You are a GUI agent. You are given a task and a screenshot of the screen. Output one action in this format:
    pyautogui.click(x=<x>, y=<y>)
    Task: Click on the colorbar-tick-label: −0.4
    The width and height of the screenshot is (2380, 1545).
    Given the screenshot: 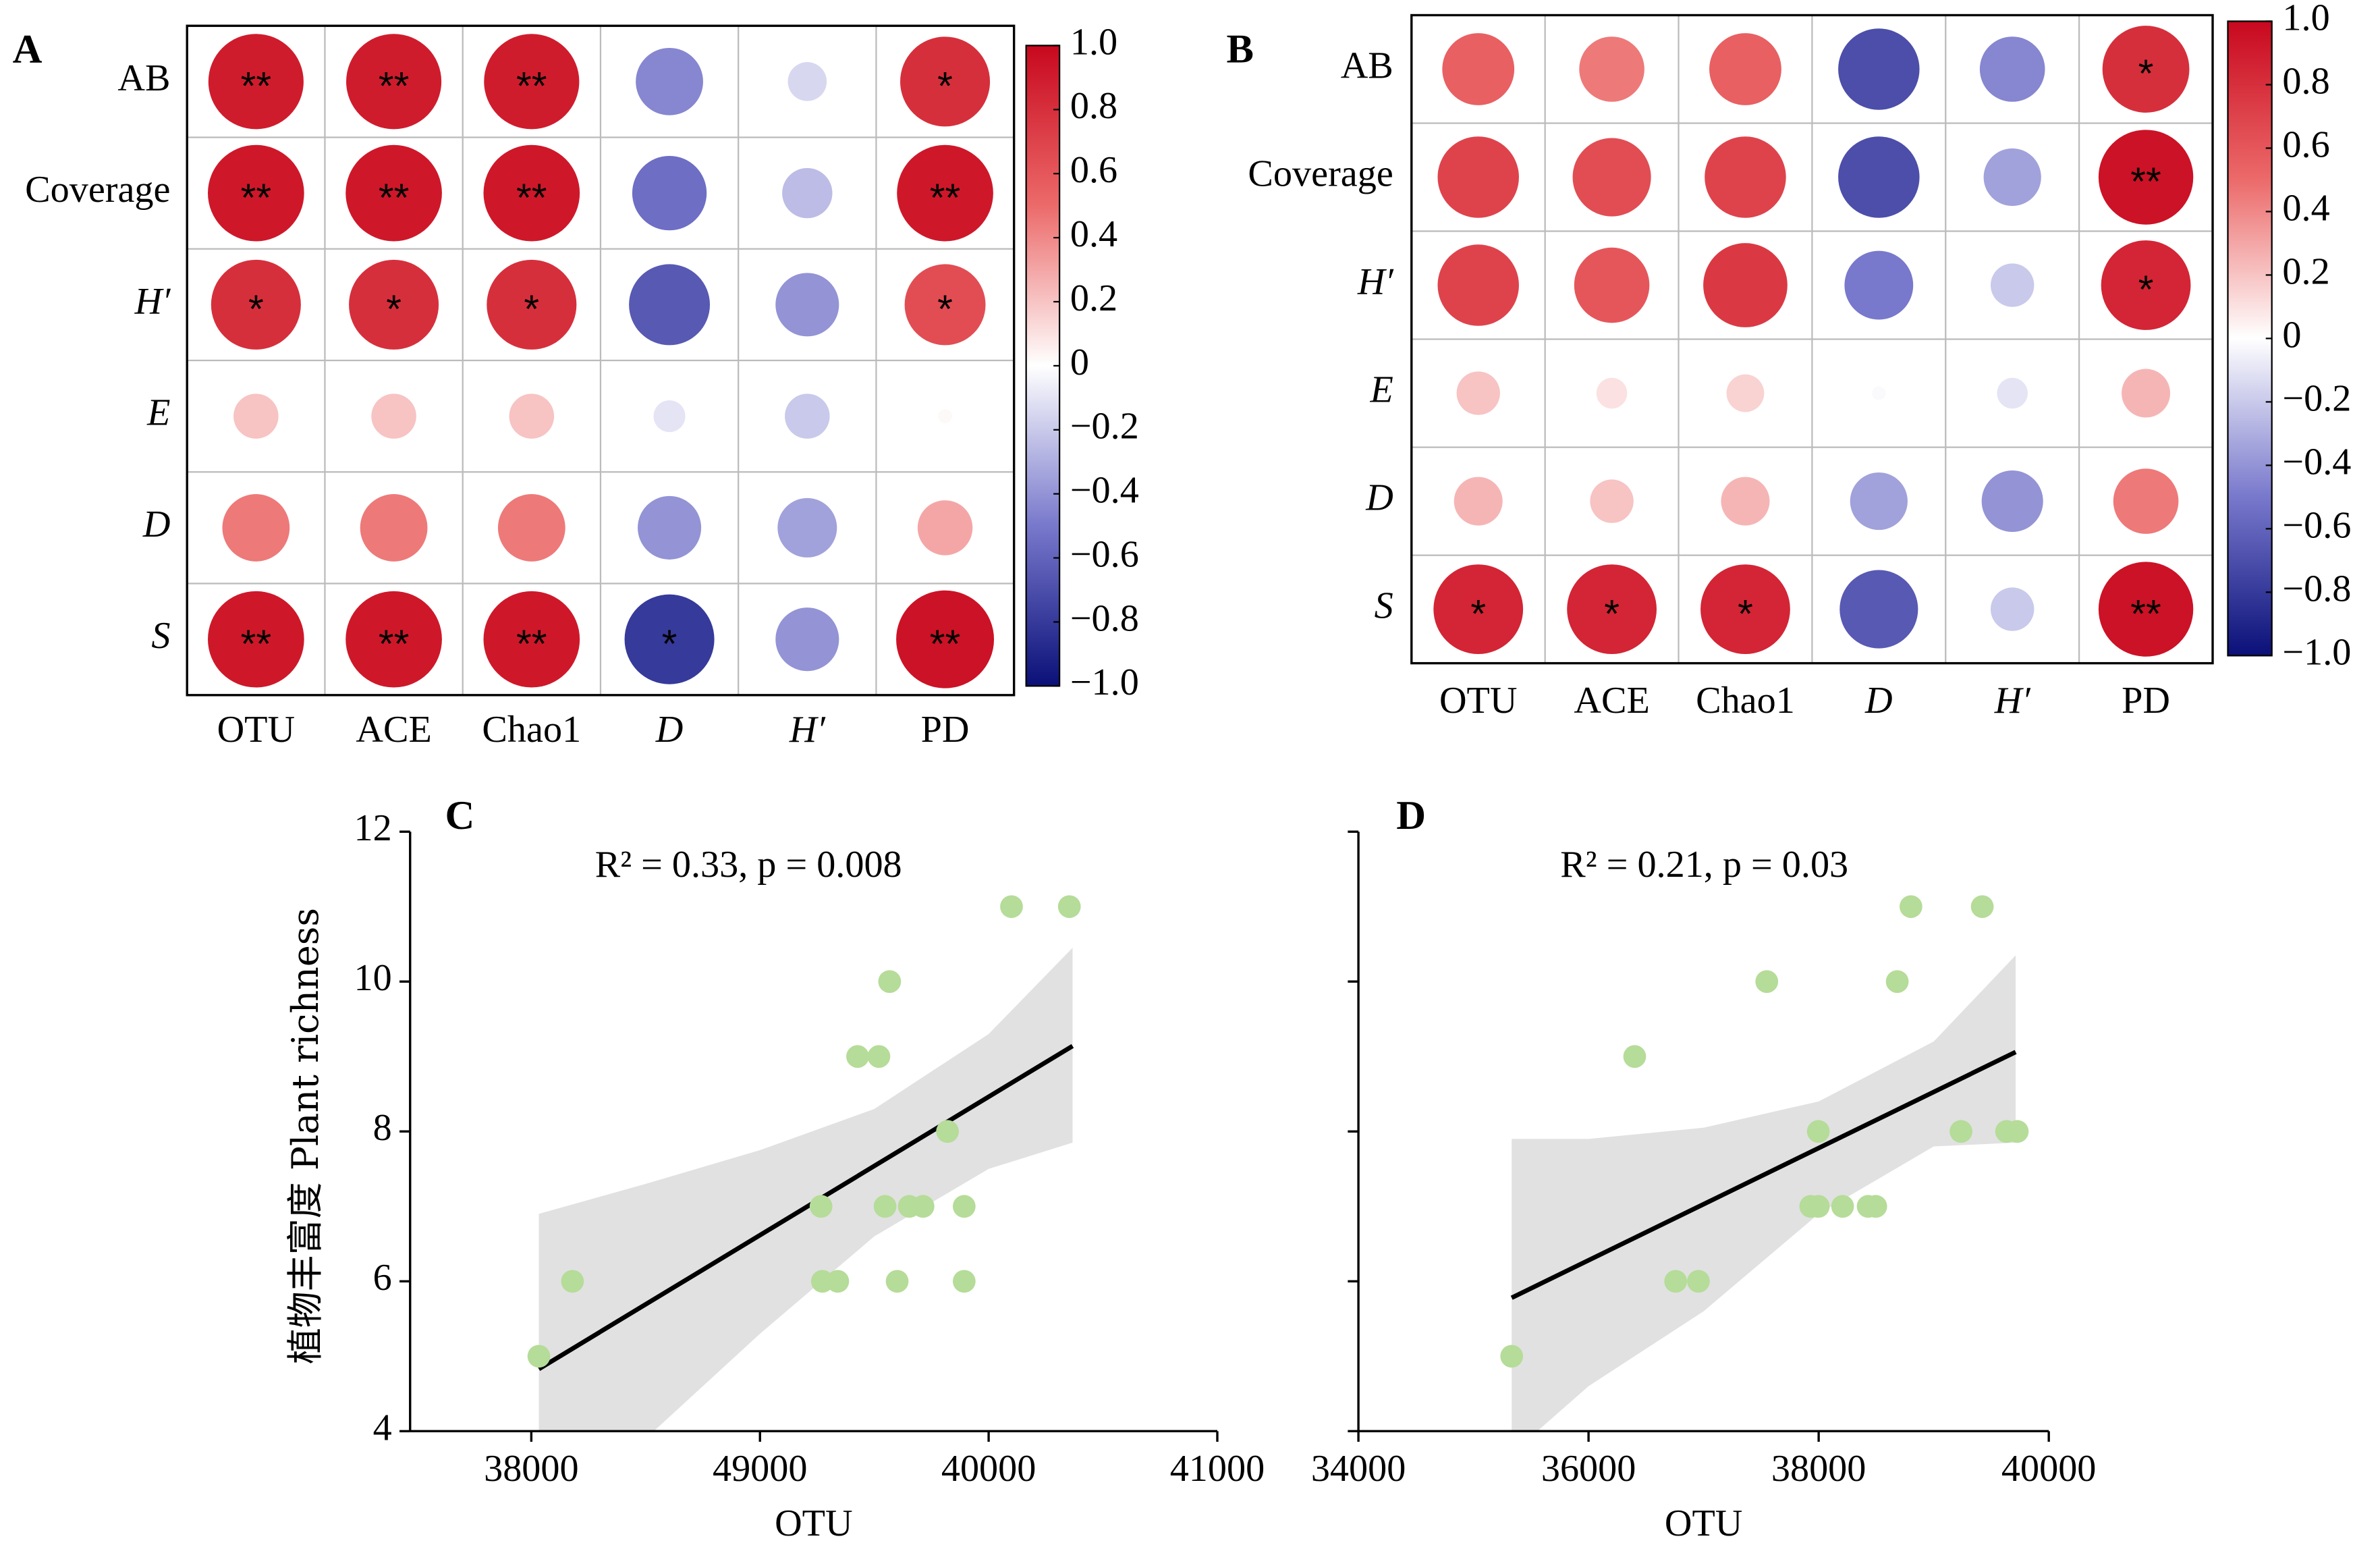 What is the action you would take?
    pyautogui.click(x=1104, y=491)
    